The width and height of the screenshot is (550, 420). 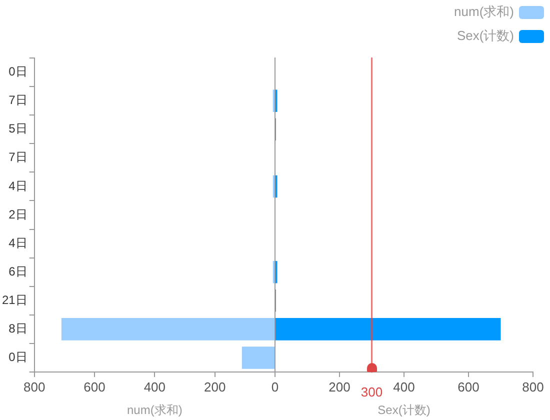 What do you see at coordinates (154, 410) in the screenshot?
I see `x-axis-title: num(求和)` at bounding box center [154, 410].